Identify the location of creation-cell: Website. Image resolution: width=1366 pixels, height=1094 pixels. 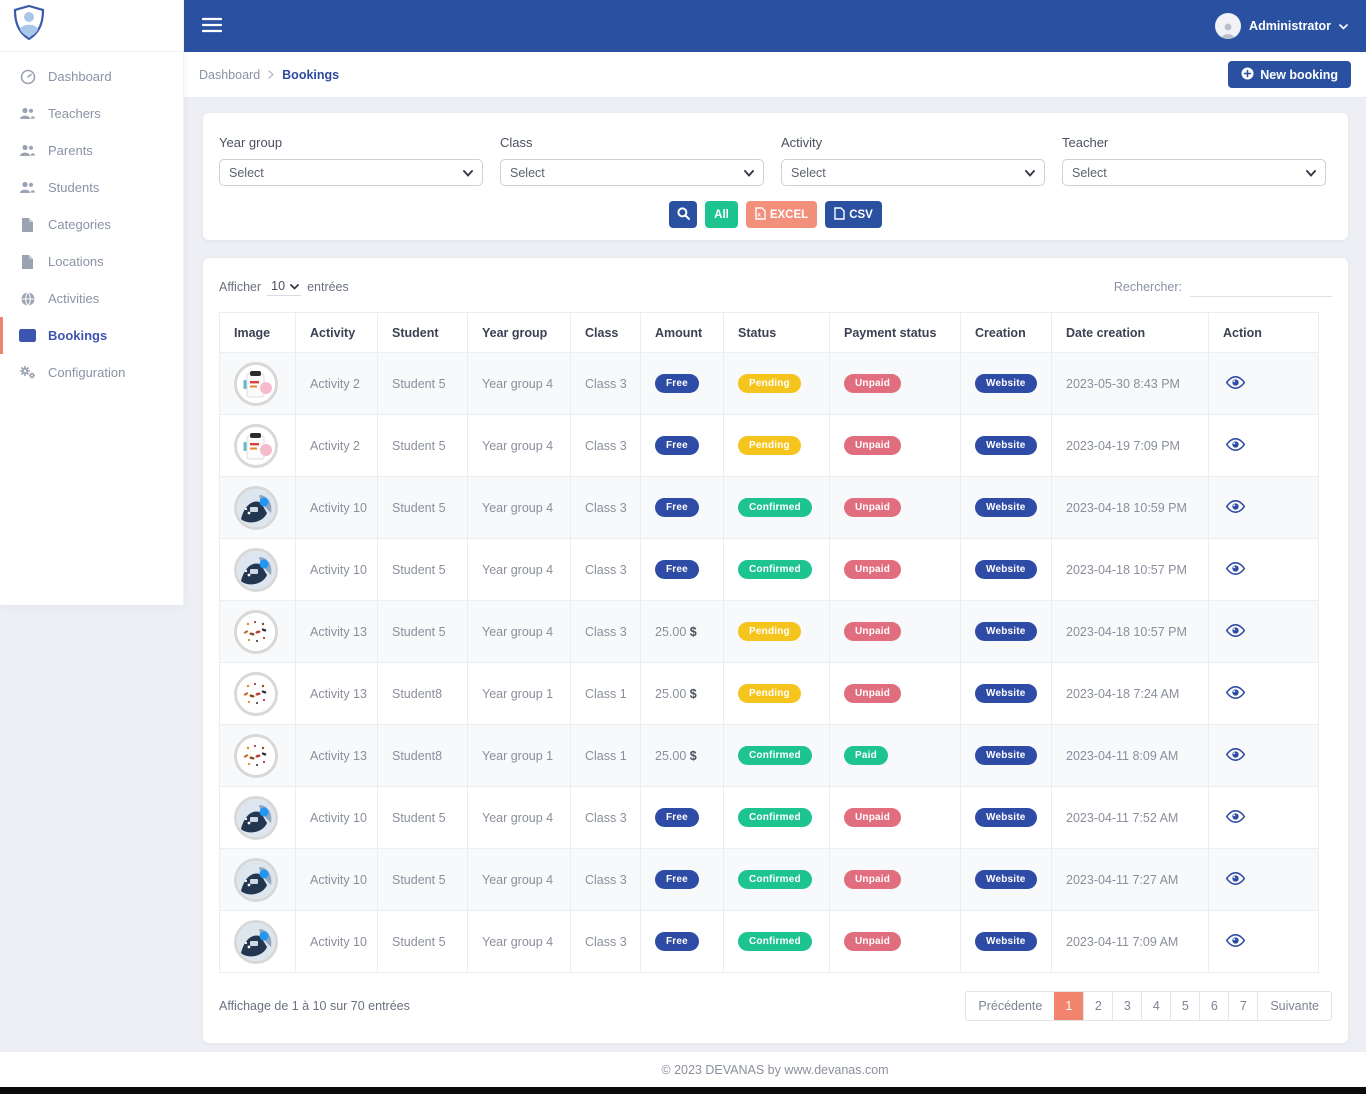
(1006, 383).